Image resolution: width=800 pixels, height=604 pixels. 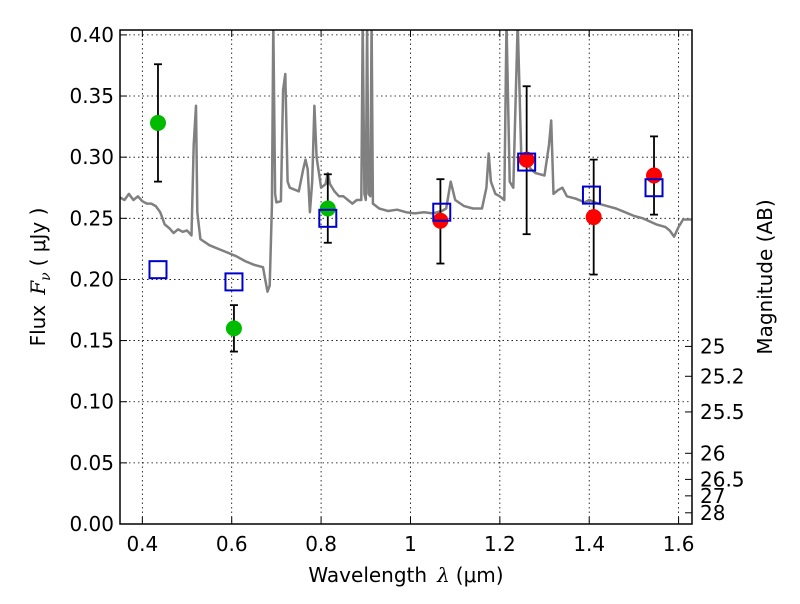 I want to click on x-tick-label: 1, so click(x=410, y=544).